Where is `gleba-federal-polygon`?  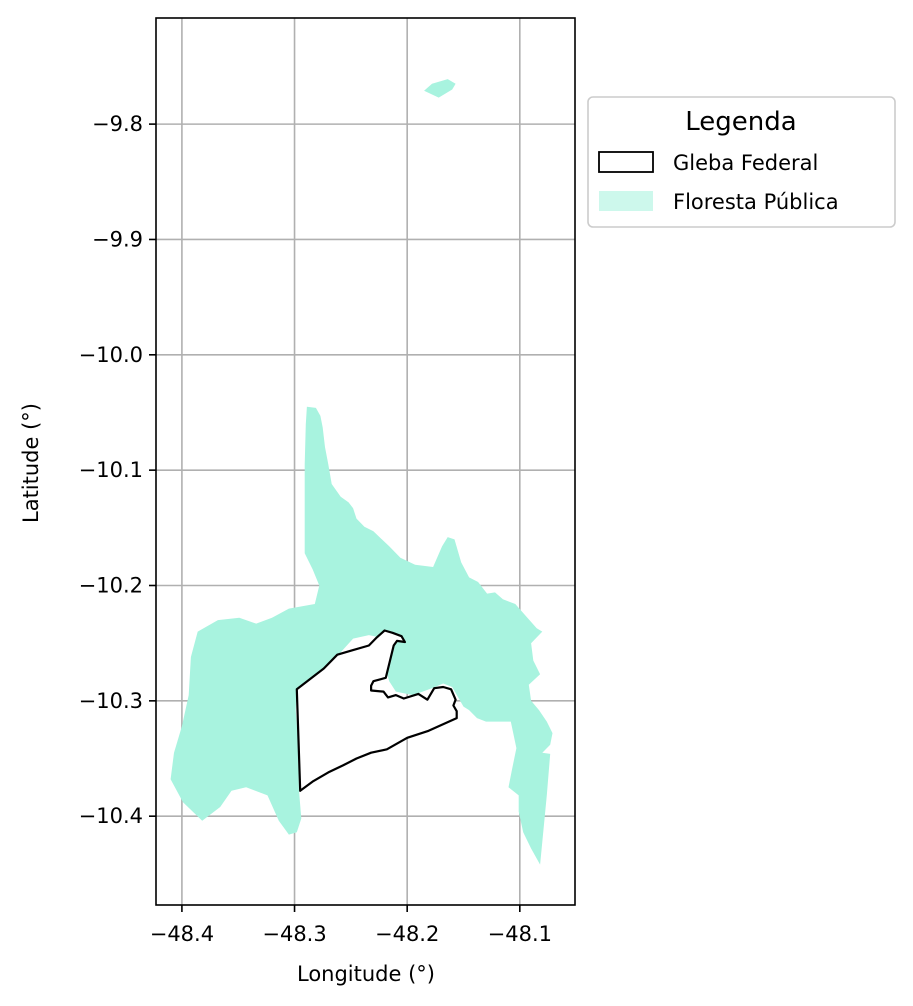
gleba-federal-polygon is located at coordinates (376, 710).